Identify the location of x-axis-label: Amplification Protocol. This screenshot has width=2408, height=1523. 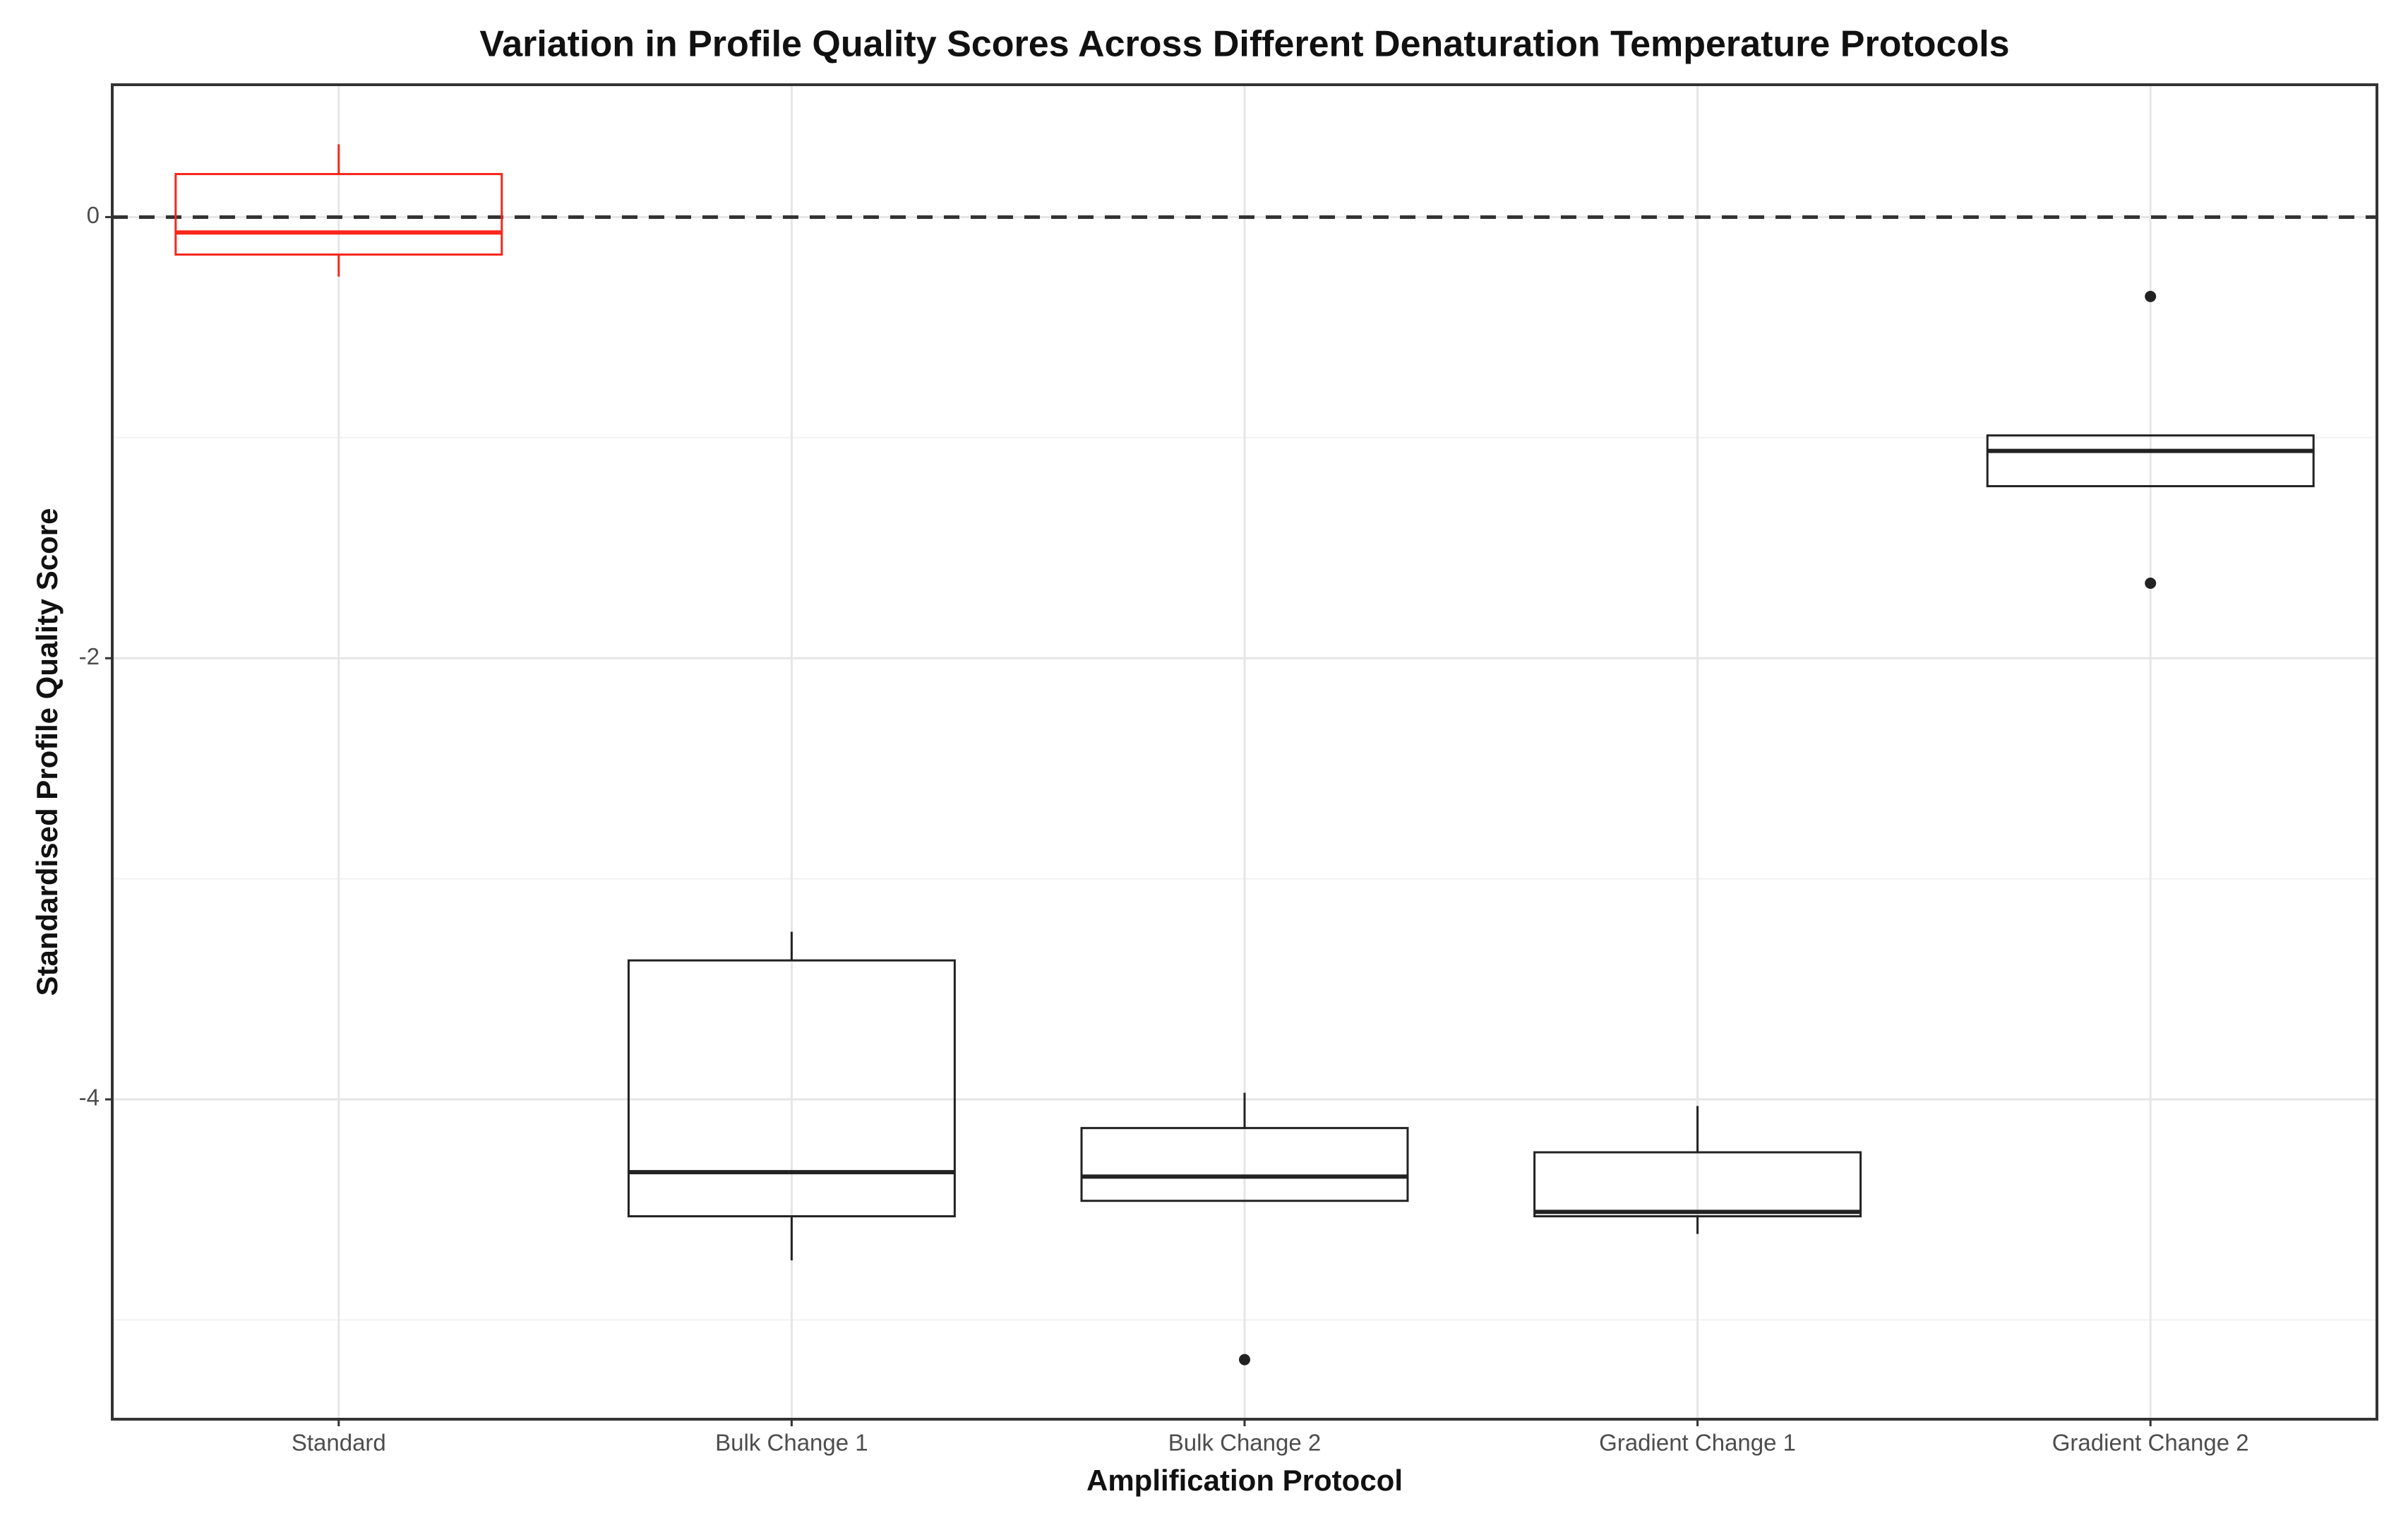
(1245, 1480).